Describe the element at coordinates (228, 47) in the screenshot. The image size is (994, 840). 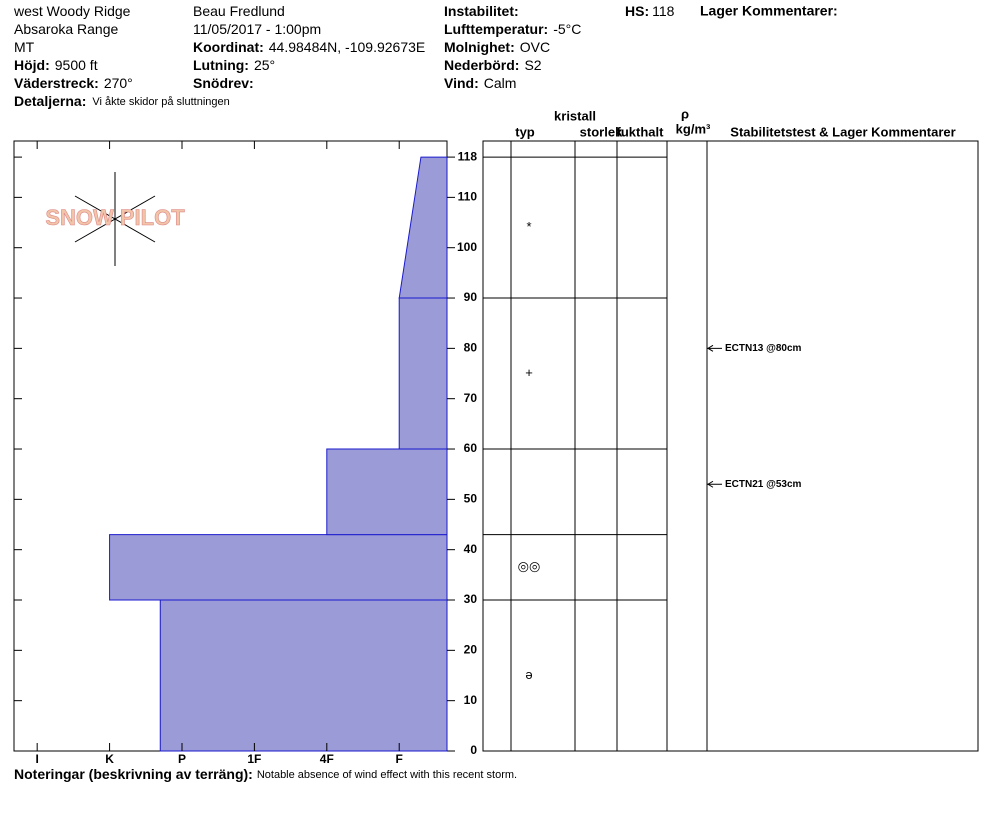
I see `field-label: Koordinat:` at that location.